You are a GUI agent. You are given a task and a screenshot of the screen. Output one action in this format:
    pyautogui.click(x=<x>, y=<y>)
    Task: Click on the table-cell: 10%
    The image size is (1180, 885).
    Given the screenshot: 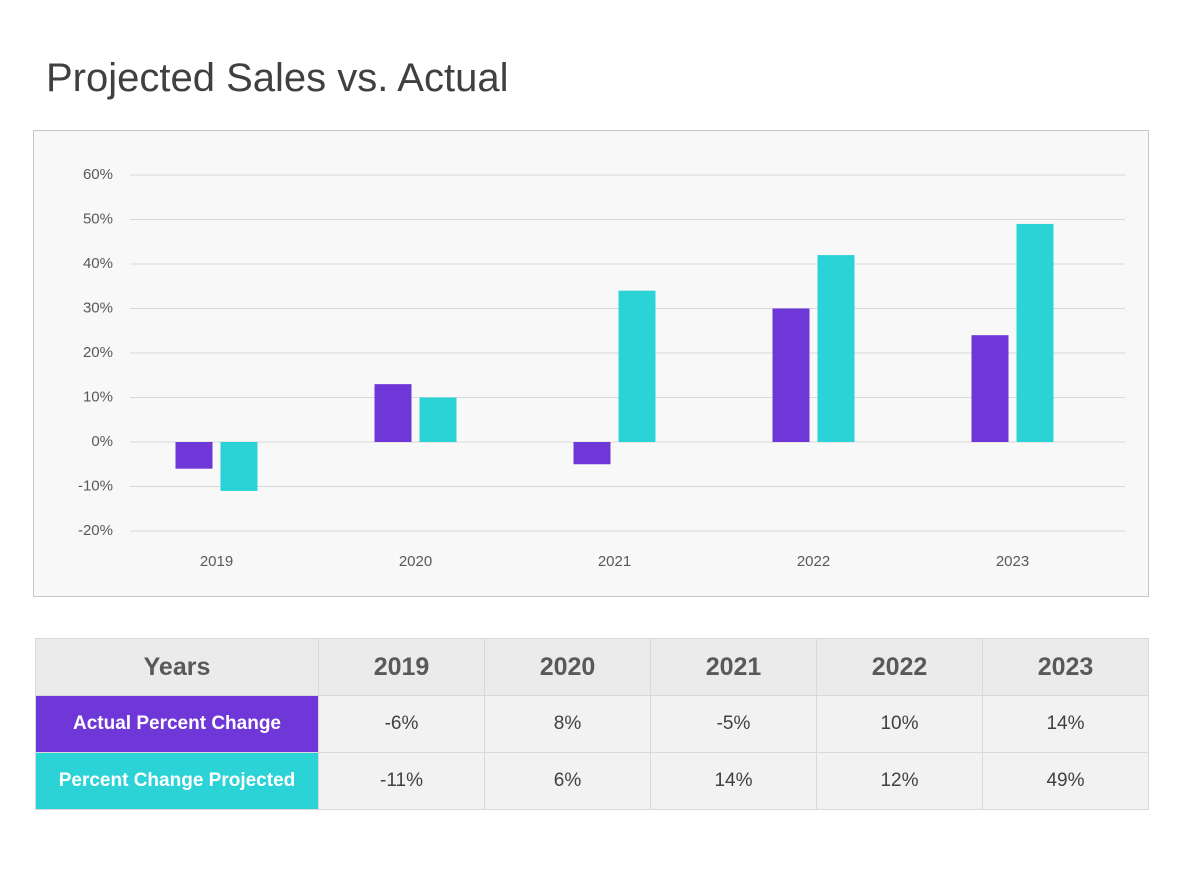 What is the action you would take?
    pyautogui.click(x=899, y=724)
    